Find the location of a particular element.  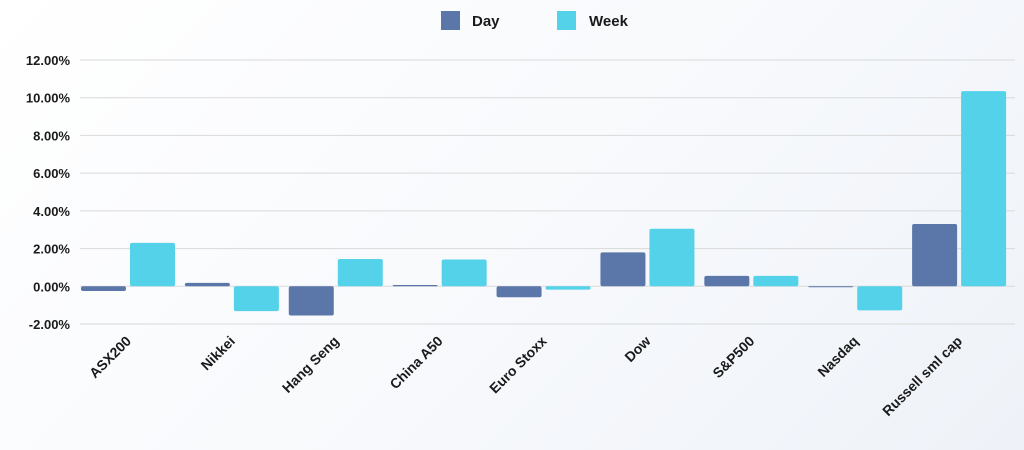

x-category-label: Hang Seng is located at coordinates (310, 364).